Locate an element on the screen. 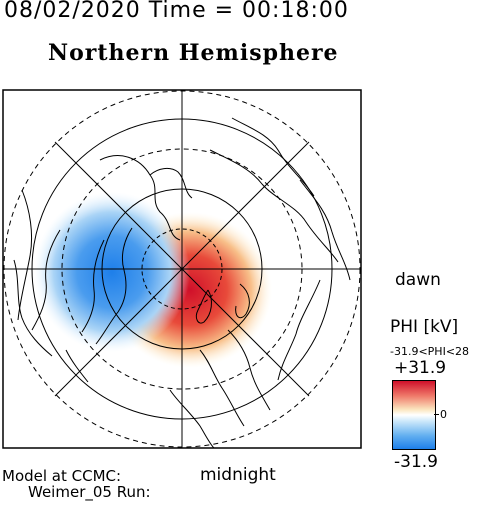 Image resolution: width=484 pixels, height=508 pixels. date-time-title: 08/02/2020 Time = 00:18:00 is located at coordinates (176, 11).